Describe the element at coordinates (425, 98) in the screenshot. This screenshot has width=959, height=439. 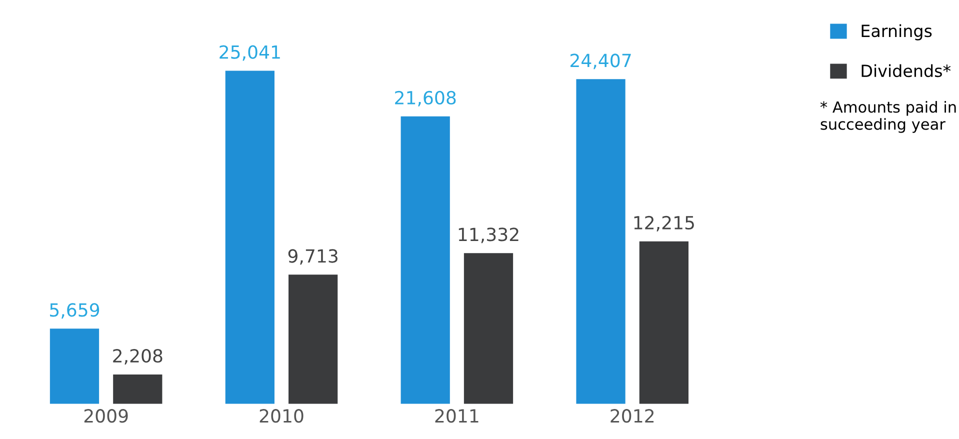
I see `data-label: 21,608` at that location.